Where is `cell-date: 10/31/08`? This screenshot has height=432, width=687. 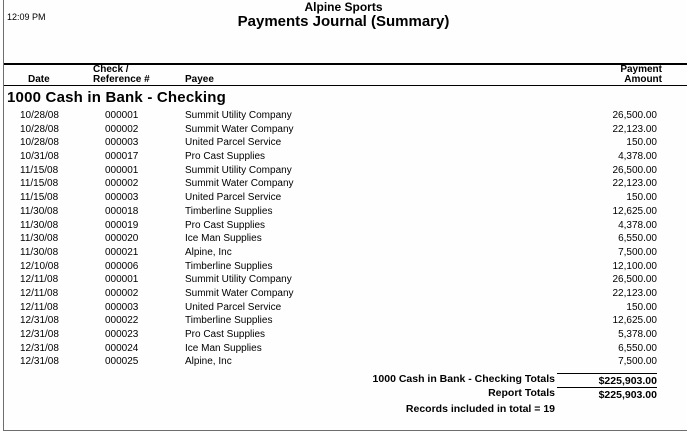
cell-date: 10/31/08 is located at coordinates (39, 157).